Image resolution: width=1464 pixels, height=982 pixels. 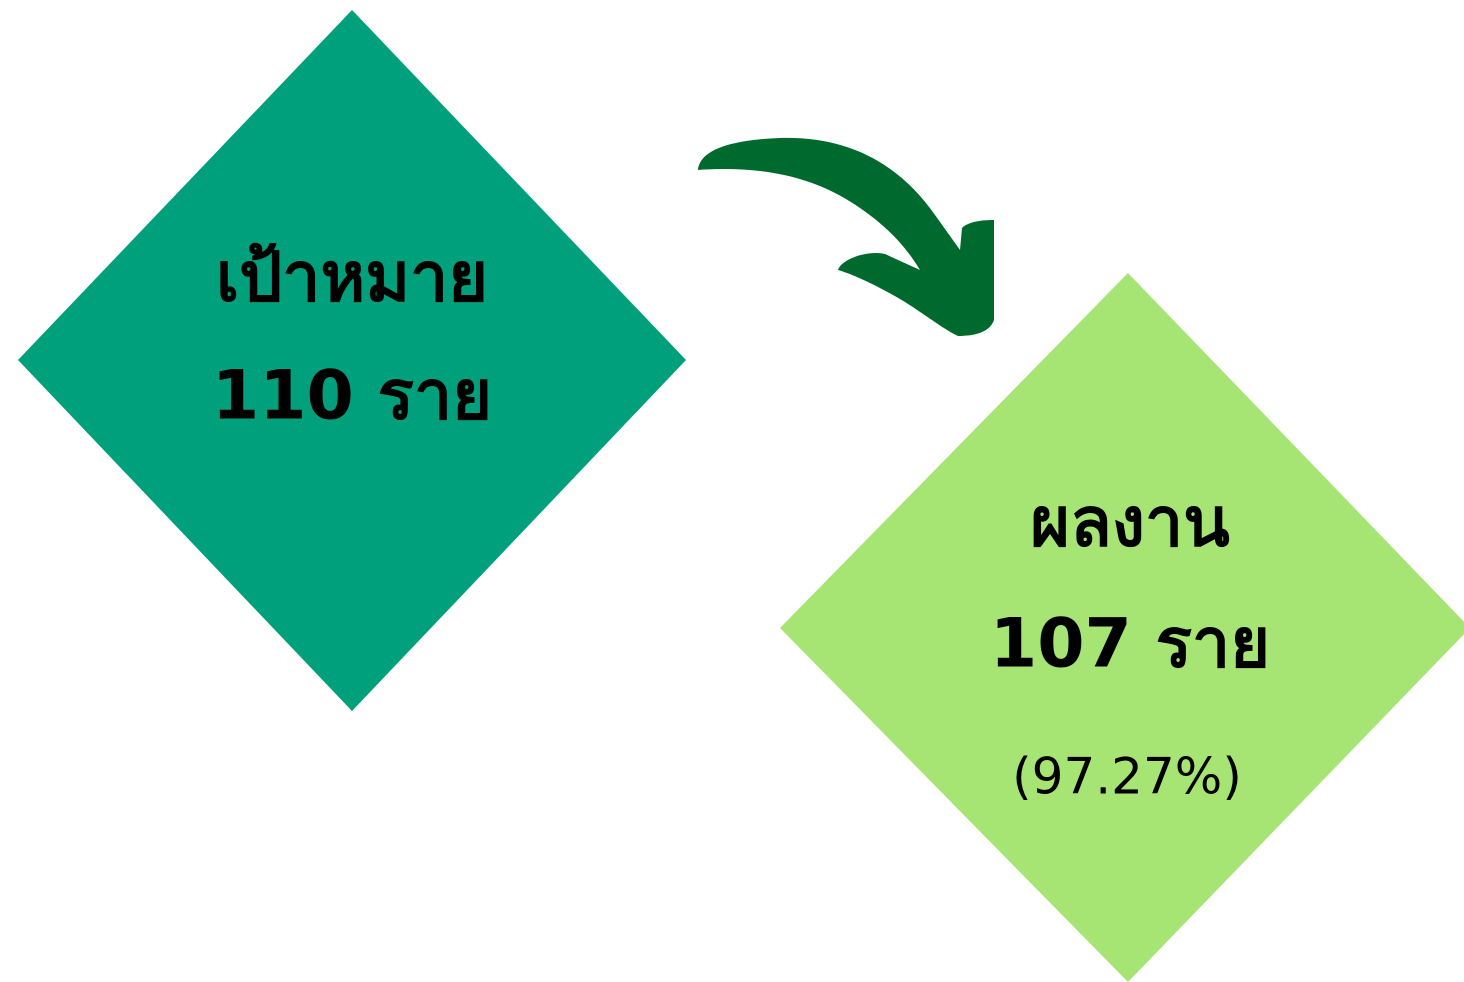 I want to click on target-label: เป้าหมาย, so click(x=352, y=278).